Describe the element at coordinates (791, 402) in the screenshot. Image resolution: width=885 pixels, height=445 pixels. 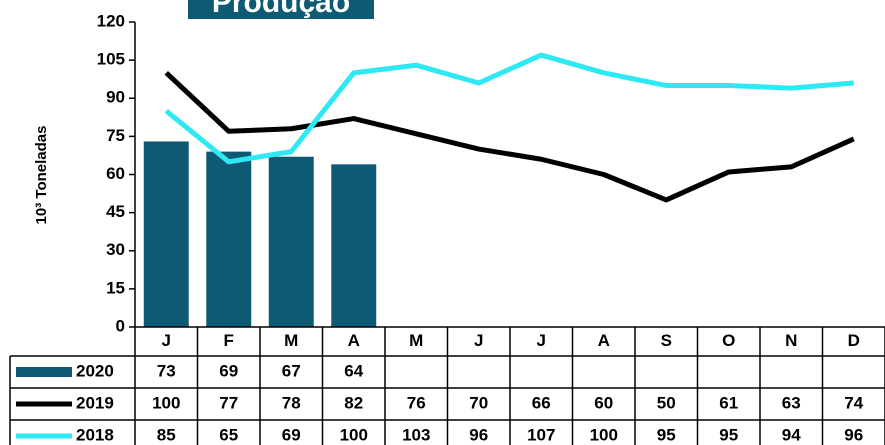
I see `table-value: 63` at that location.